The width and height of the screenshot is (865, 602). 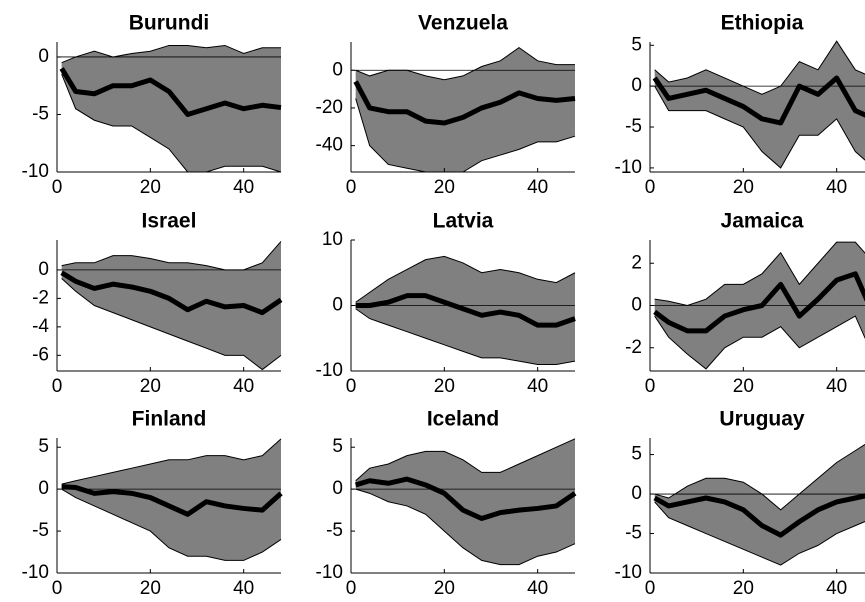 I want to click on chart-title: Burundi, so click(x=169, y=23).